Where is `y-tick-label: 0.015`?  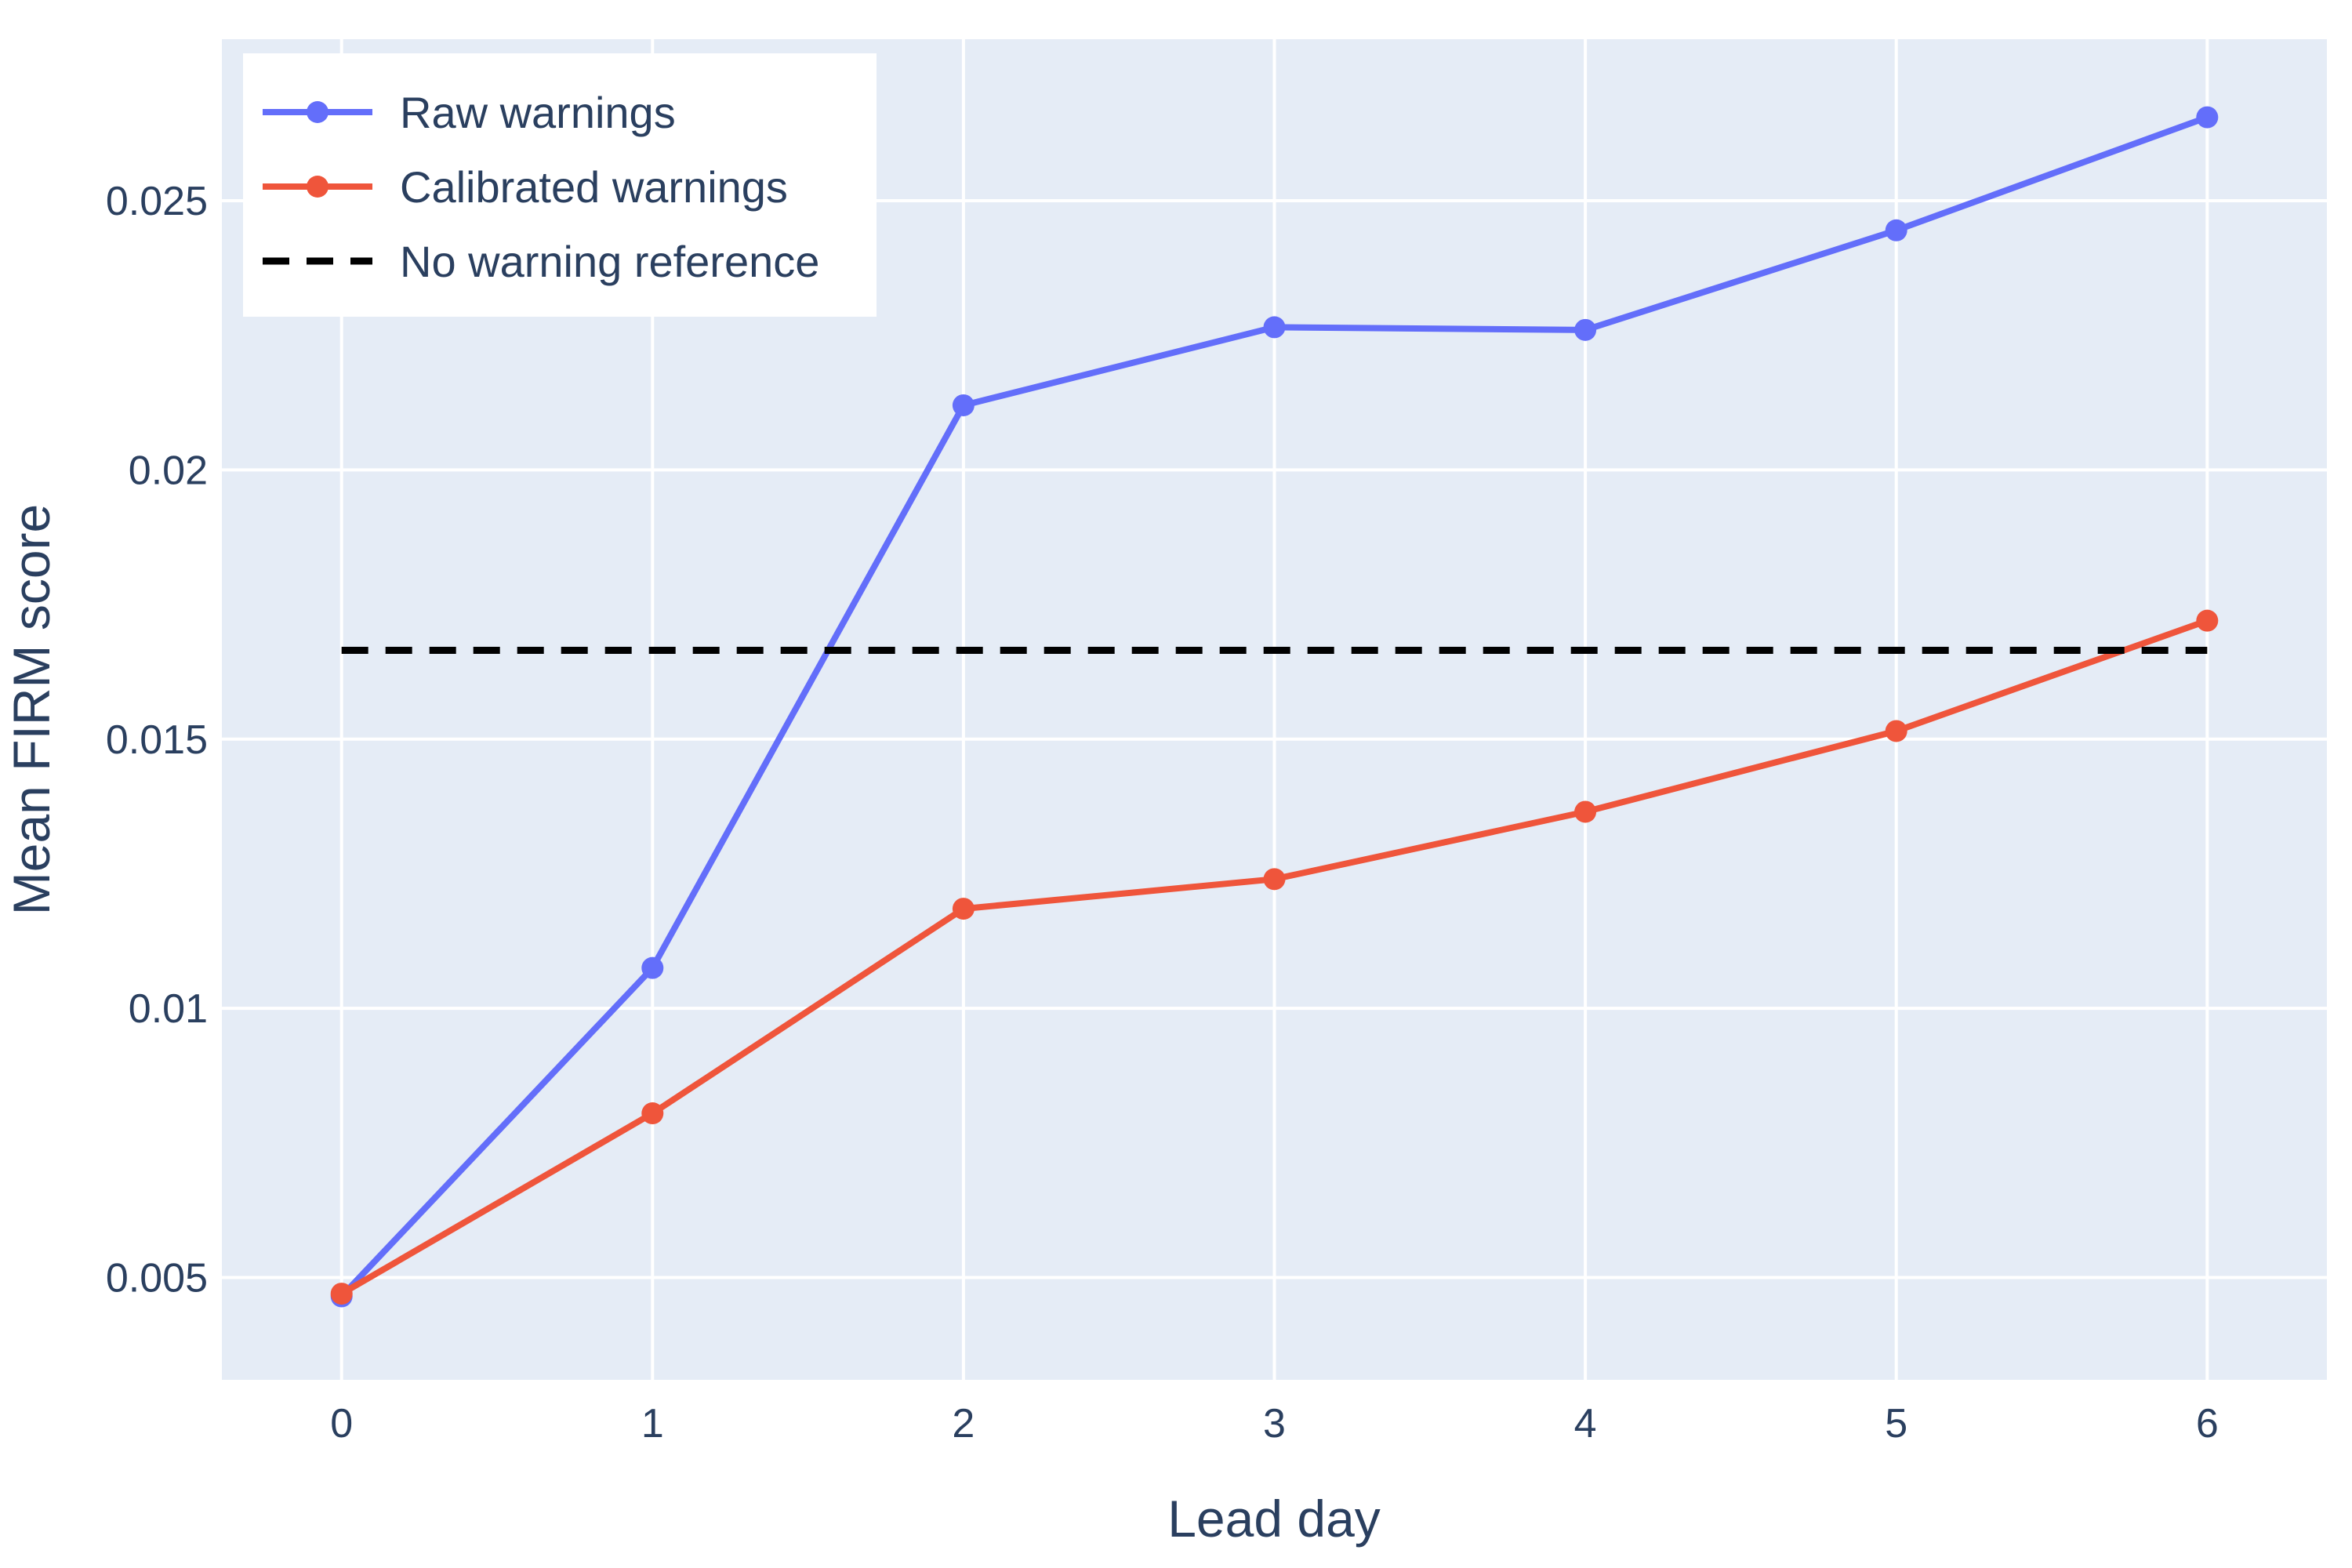 y-tick-label: 0.015 is located at coordinates (157, 740).